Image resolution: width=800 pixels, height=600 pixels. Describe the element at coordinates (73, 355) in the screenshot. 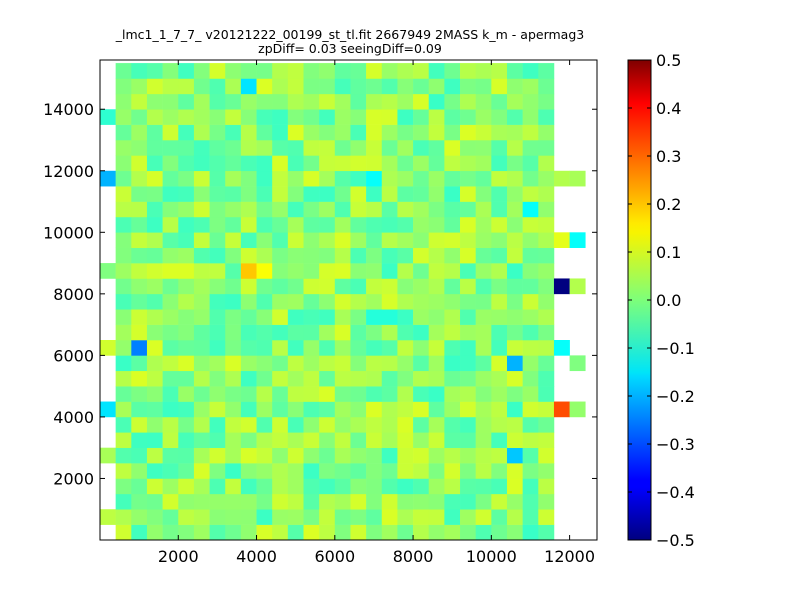

I see `y-tick-label: 6000` at that location.